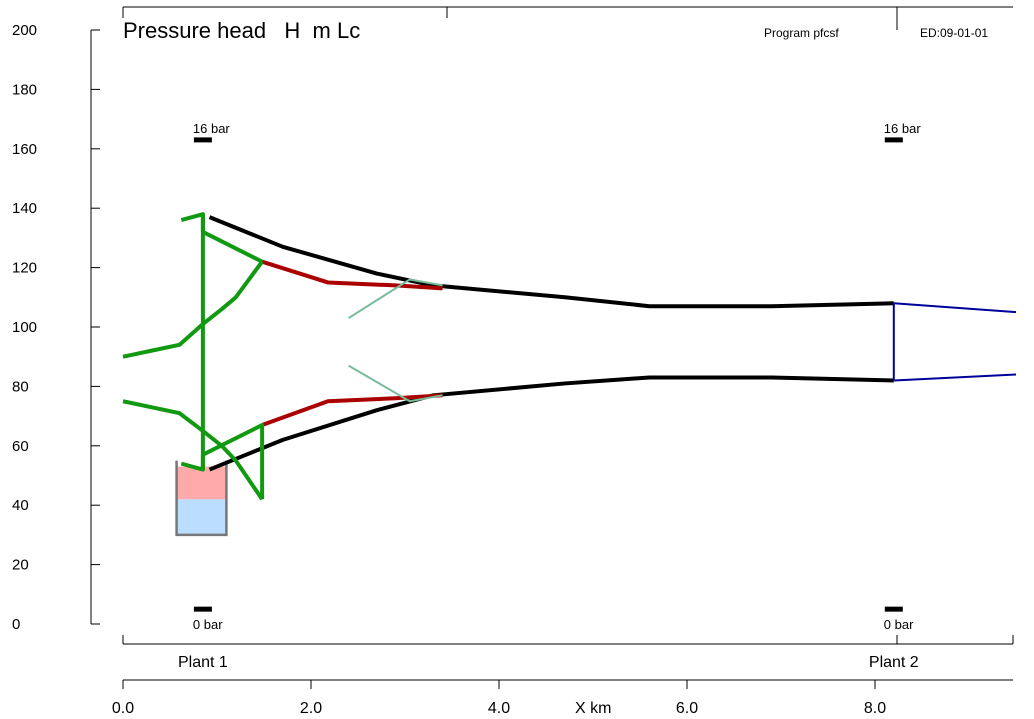  I want to click on series-upper-envelope, so click(551, 262).